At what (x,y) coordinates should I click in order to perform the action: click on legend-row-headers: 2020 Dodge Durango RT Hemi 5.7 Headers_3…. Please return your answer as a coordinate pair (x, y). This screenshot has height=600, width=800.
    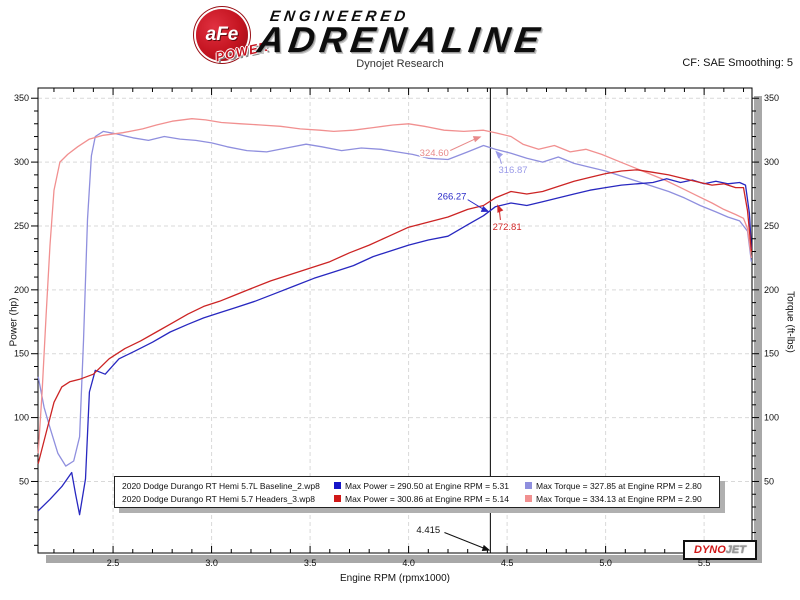
    Looking at the image, I should click on (417, 498).